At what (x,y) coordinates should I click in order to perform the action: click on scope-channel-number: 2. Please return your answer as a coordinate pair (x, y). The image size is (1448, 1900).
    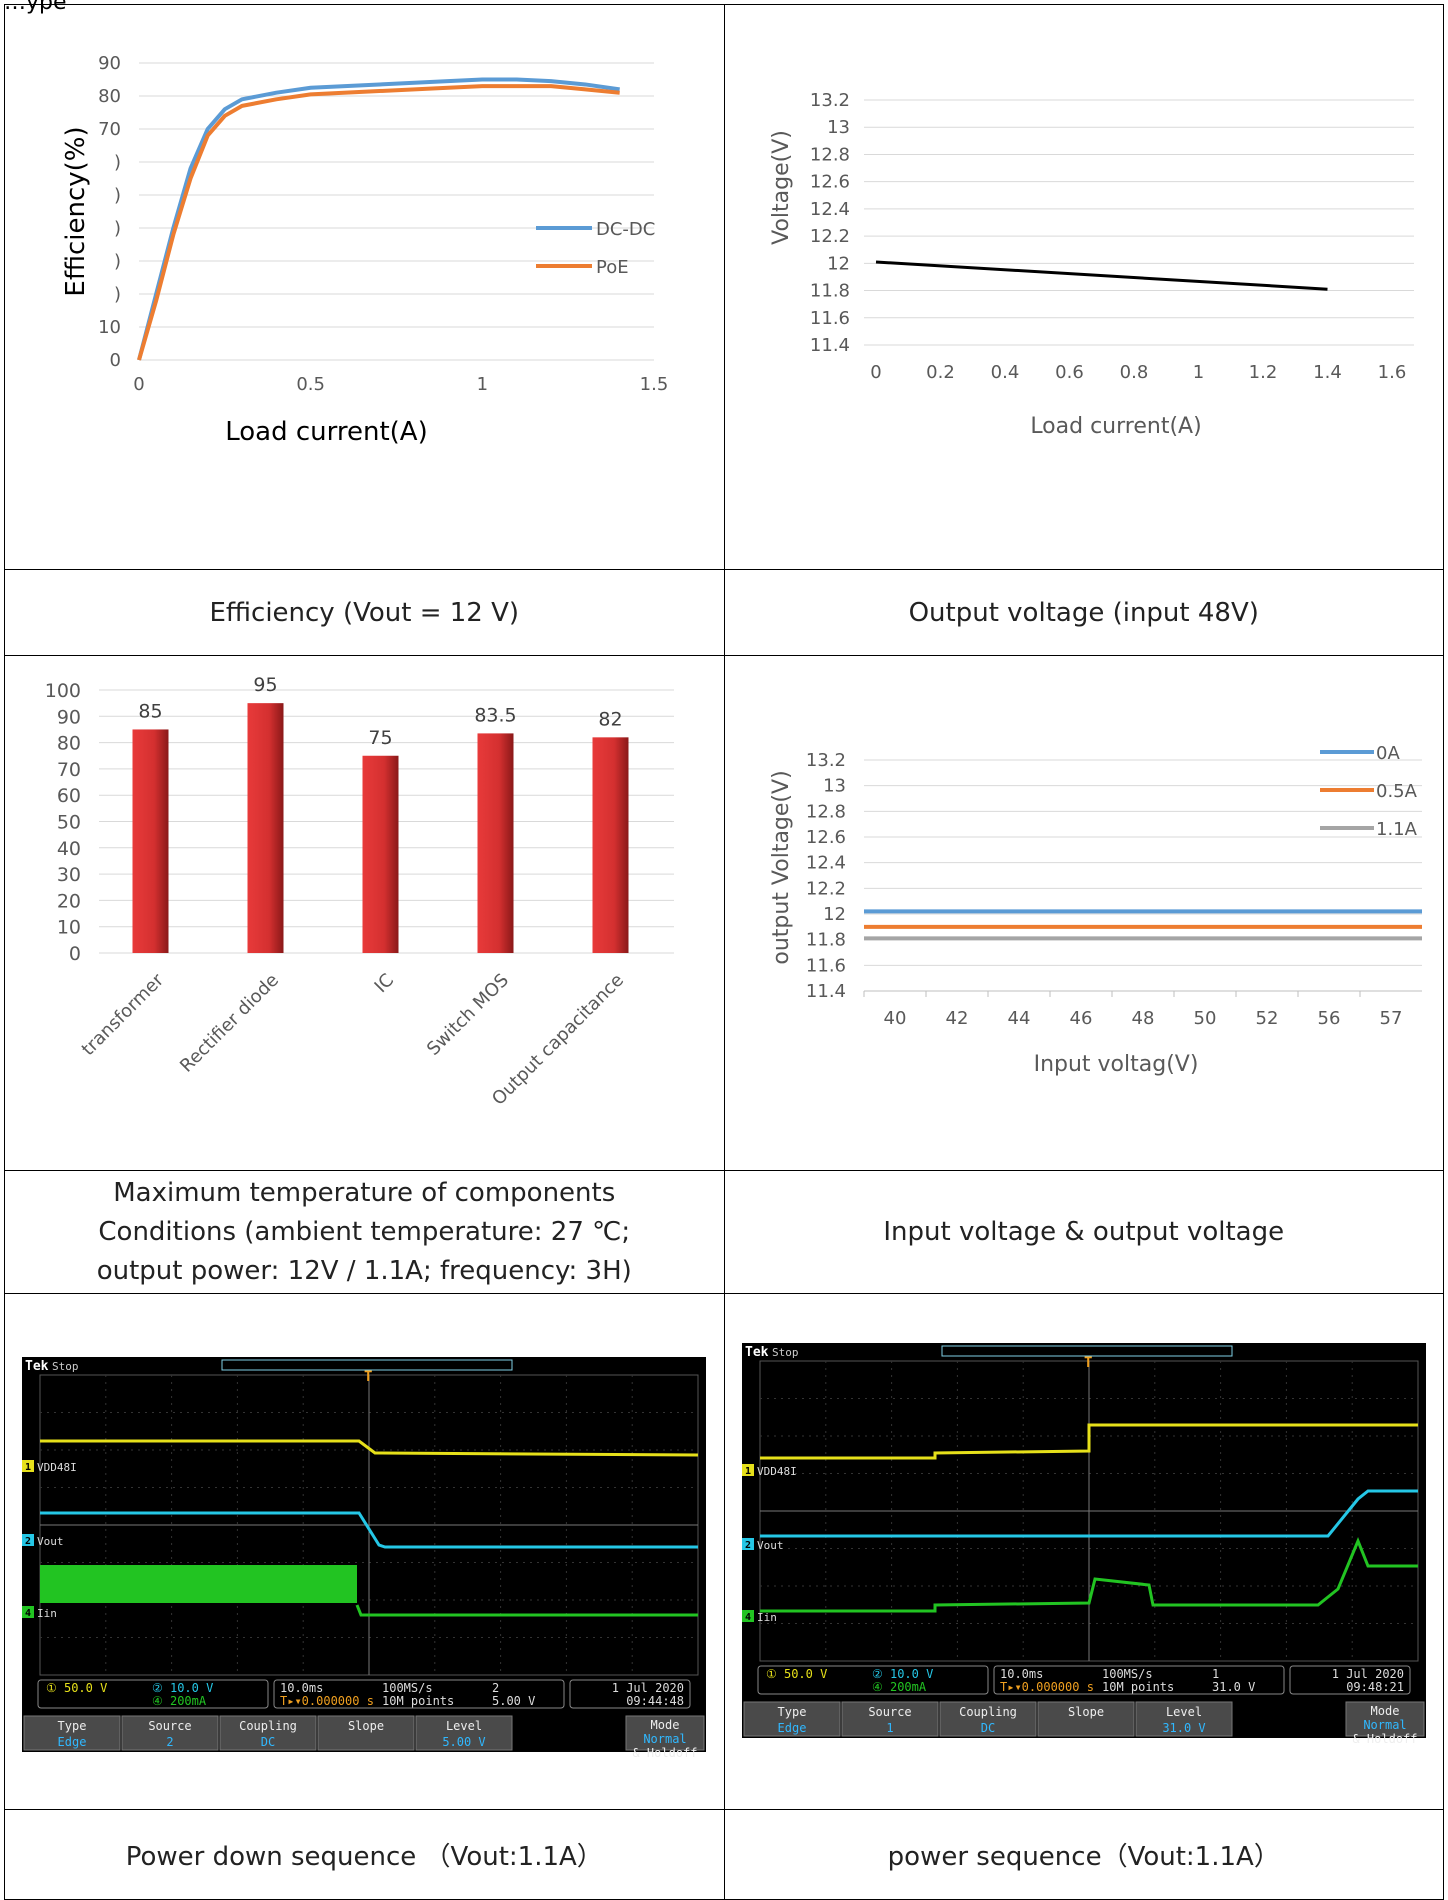
    Looking at the image, I should click on (28, 1541).